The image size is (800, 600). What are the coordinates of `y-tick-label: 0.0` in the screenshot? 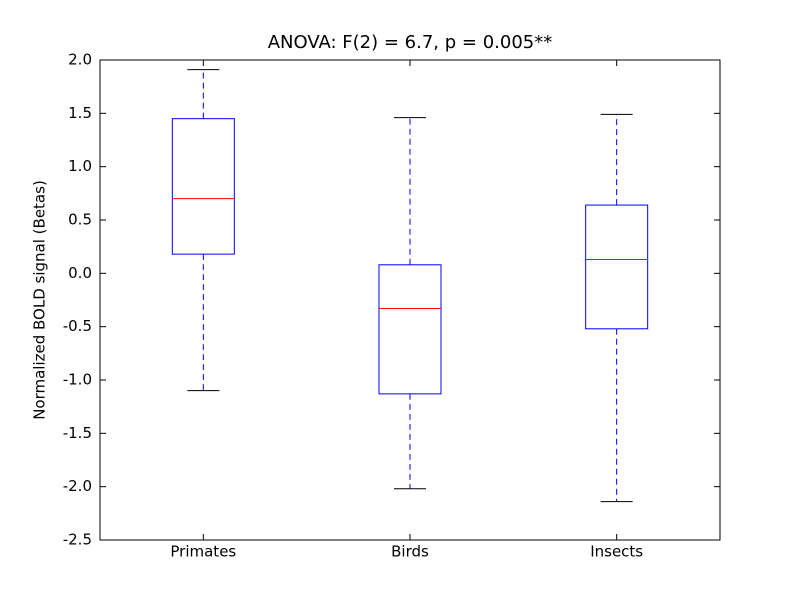 It's located at (80, 273).